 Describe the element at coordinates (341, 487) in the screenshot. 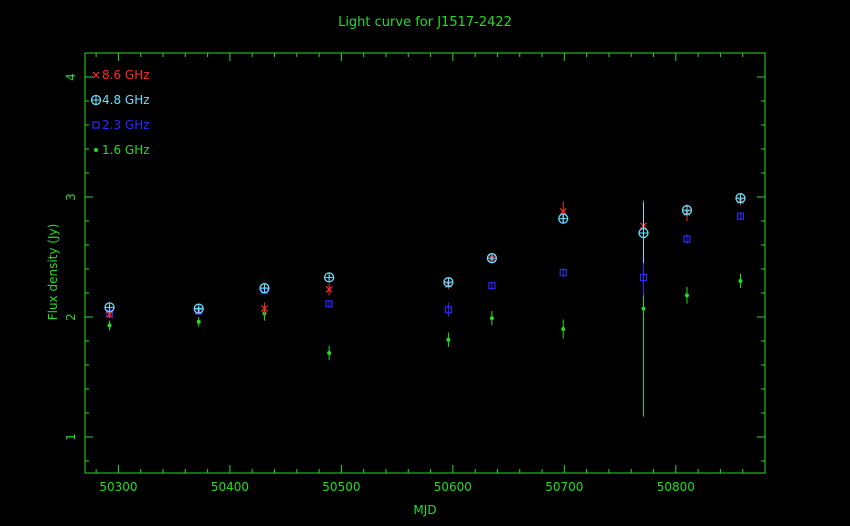

I see `x-tick-label: 50500` at that location.